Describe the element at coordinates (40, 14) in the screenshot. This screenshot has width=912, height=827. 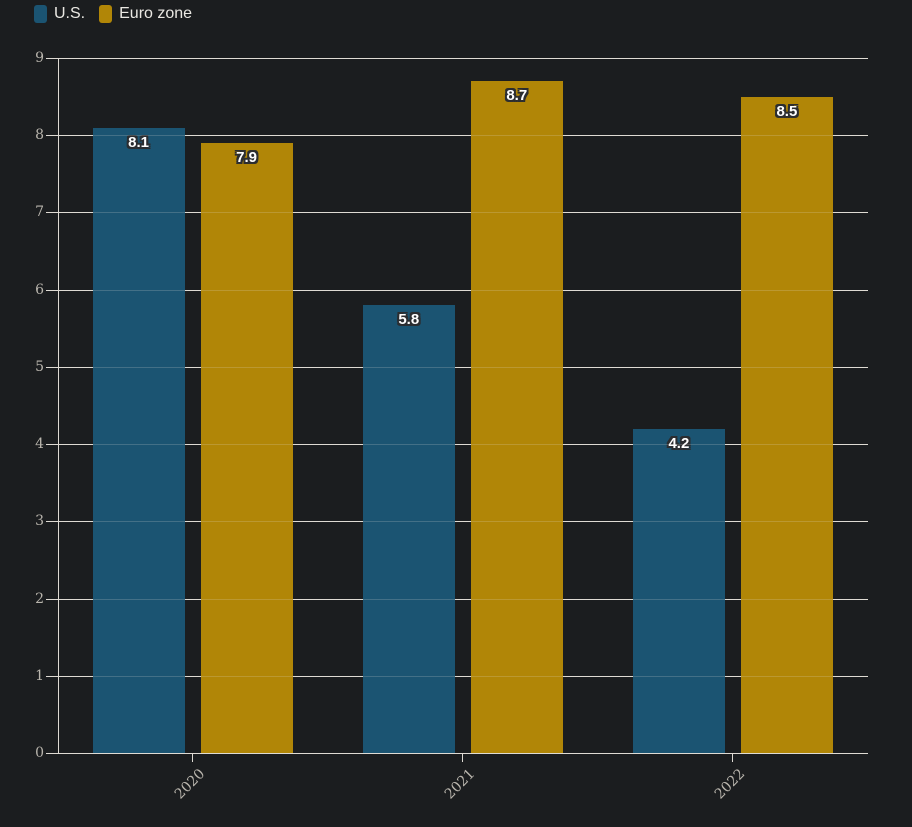
I see `legend-swatch-us` at that location.